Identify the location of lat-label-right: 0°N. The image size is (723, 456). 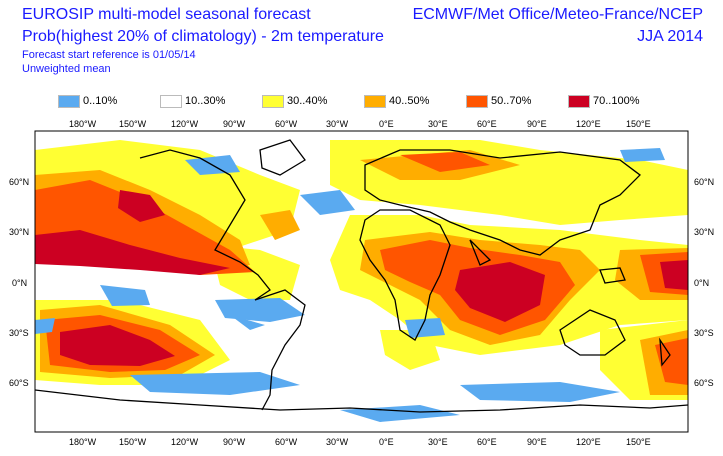
(702, 283).